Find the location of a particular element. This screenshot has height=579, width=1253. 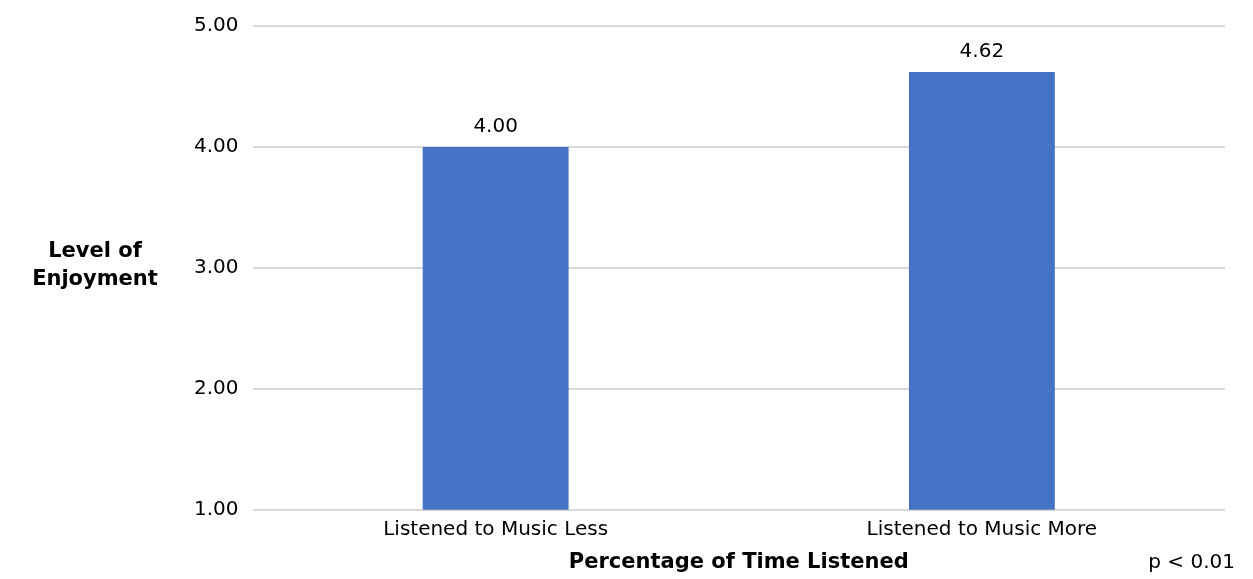

y-tick-label: 3.00 is located at coordinates (216, 266).